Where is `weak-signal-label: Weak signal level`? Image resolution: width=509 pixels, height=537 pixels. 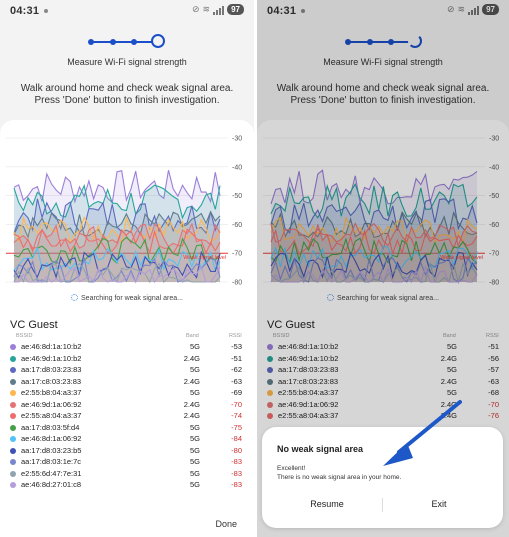
weak-signal-label: Weak signal level is located at coordinates (204, 258).